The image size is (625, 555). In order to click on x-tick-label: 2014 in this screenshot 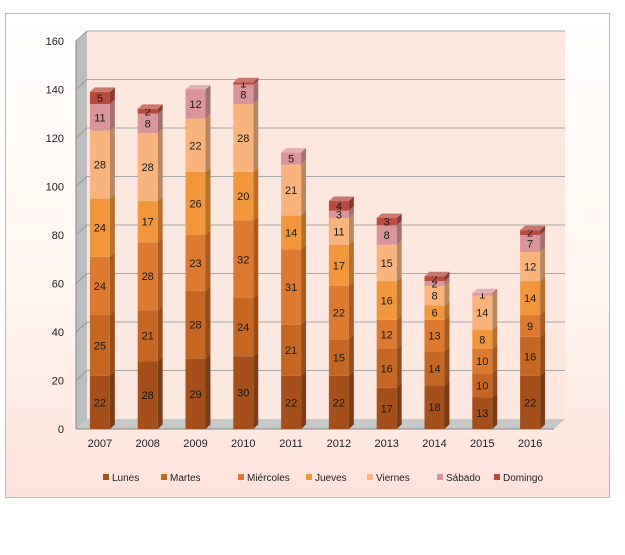, I will do `click(434, 444)`.